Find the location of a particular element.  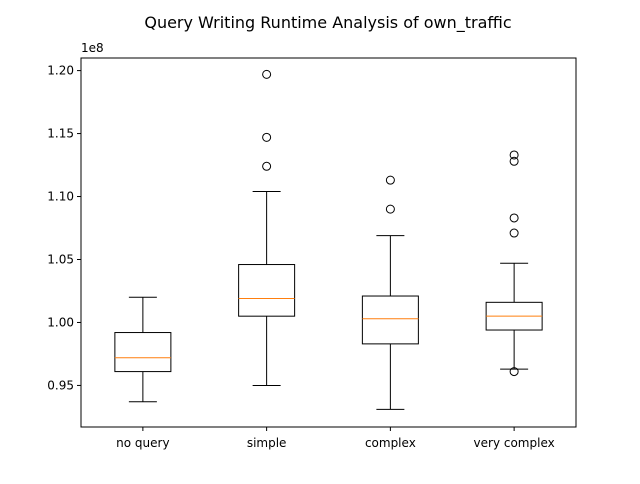

x-tick-label: complex is located at coordinates (390, 443).